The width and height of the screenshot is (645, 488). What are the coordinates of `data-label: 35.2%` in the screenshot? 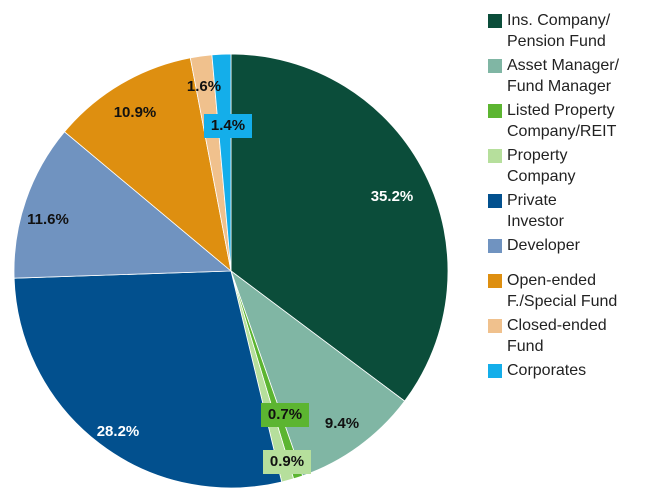 It's located at (392, 196).